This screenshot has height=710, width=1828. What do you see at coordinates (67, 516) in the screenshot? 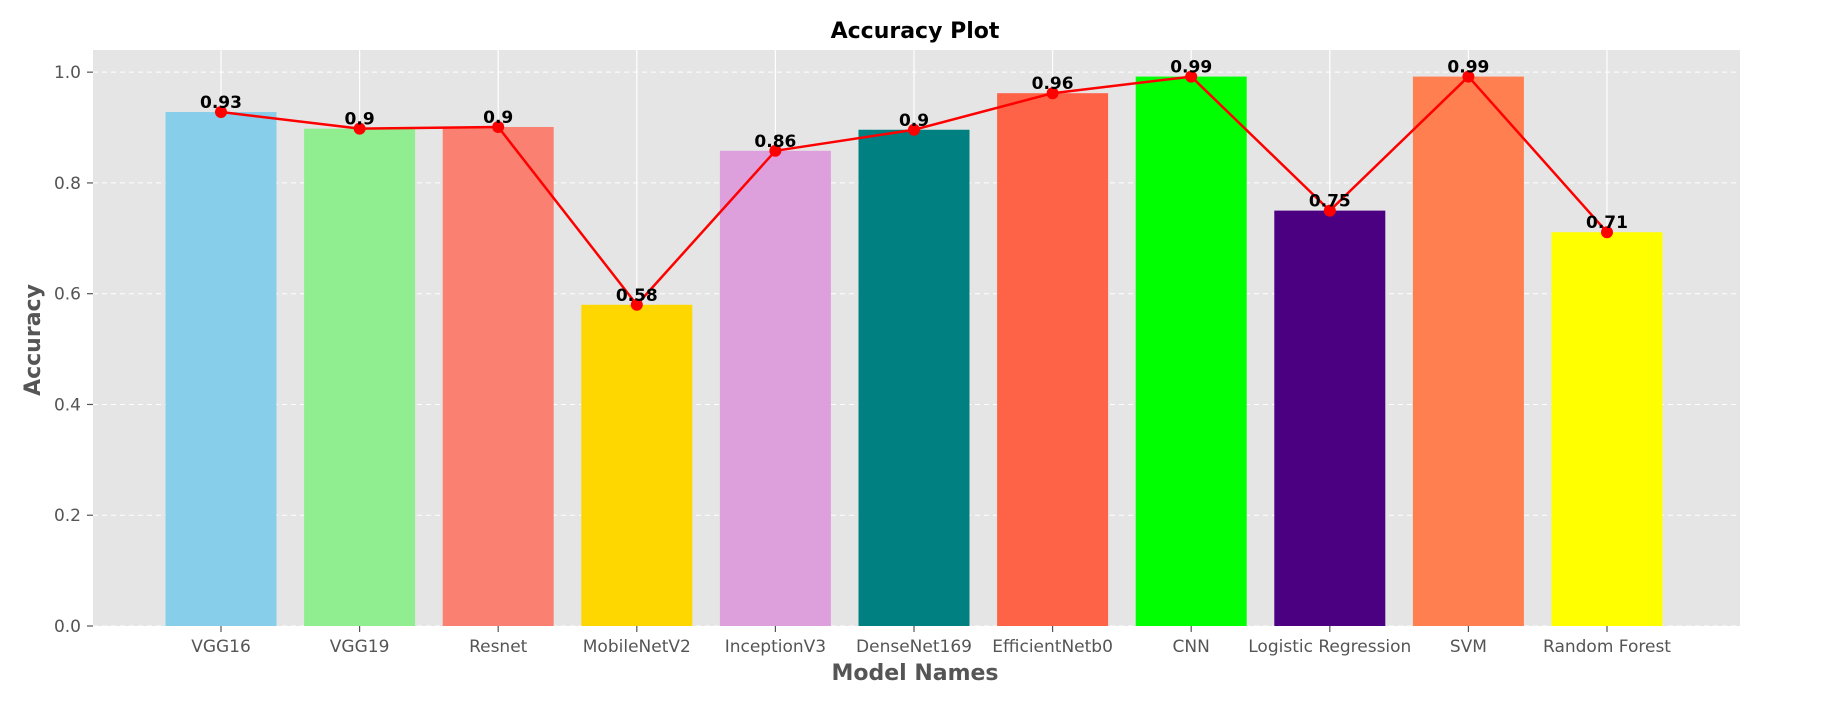
I see `y-tick-label: 0.2` at bounding box center [67, 516].